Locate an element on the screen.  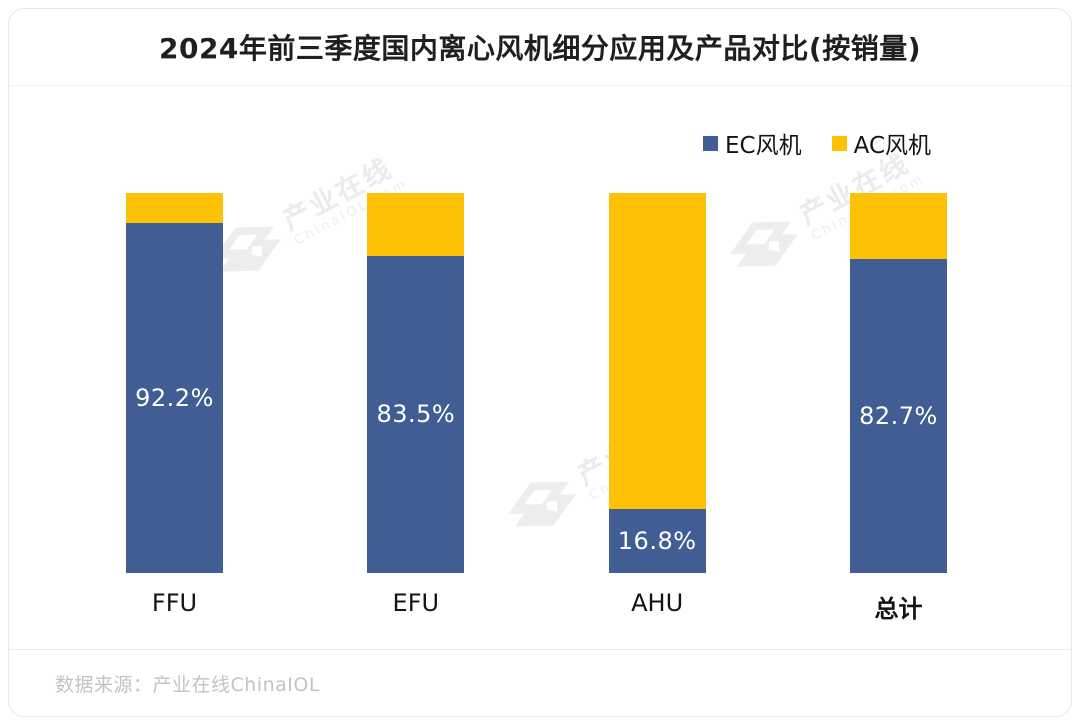
footer: 数据来源：产业在线ChinaIOL is located at coordinates (540, 682).